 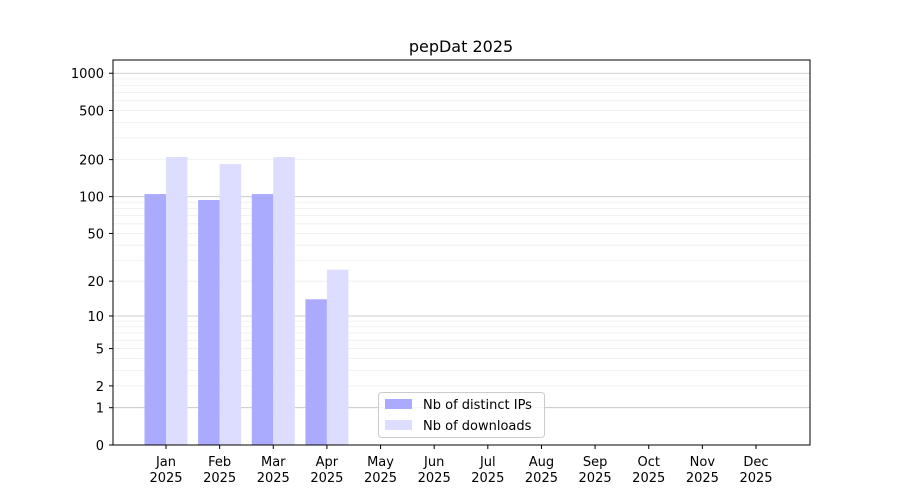 I want to click on x-tick-label: Apr, so click(x=327, y=462).